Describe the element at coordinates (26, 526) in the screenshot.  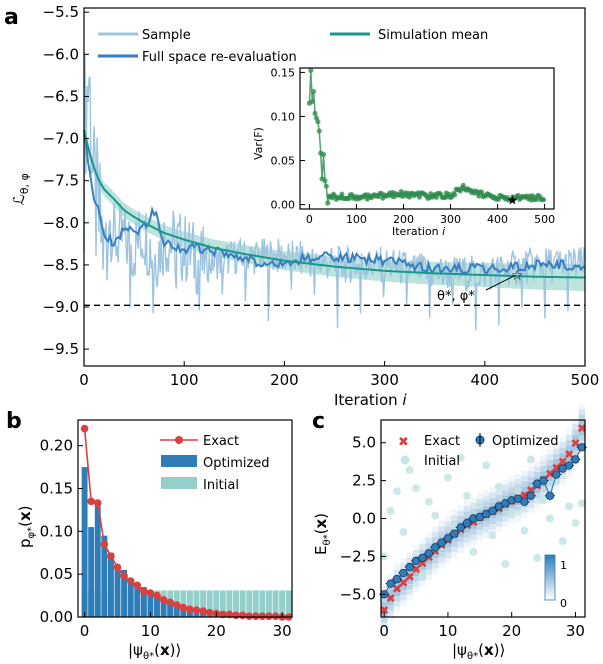
I see `panel-b-ylabel: pφ*(x)` at that location.